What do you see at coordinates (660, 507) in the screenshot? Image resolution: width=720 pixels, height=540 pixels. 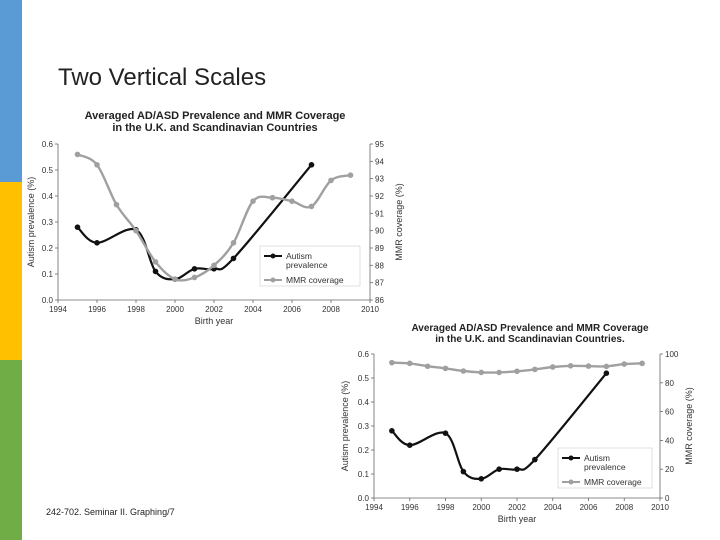 I see `c2-x-tick-label: 2010` at bounding box center [660, 507].